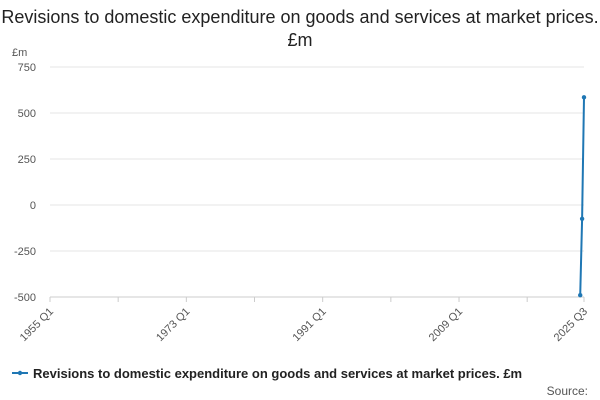 The height and width of the screenshot is (400, 600). Describe the element at coordinates (25, 298) in the screenshot. I see `y-tick-label: -500` at that location.